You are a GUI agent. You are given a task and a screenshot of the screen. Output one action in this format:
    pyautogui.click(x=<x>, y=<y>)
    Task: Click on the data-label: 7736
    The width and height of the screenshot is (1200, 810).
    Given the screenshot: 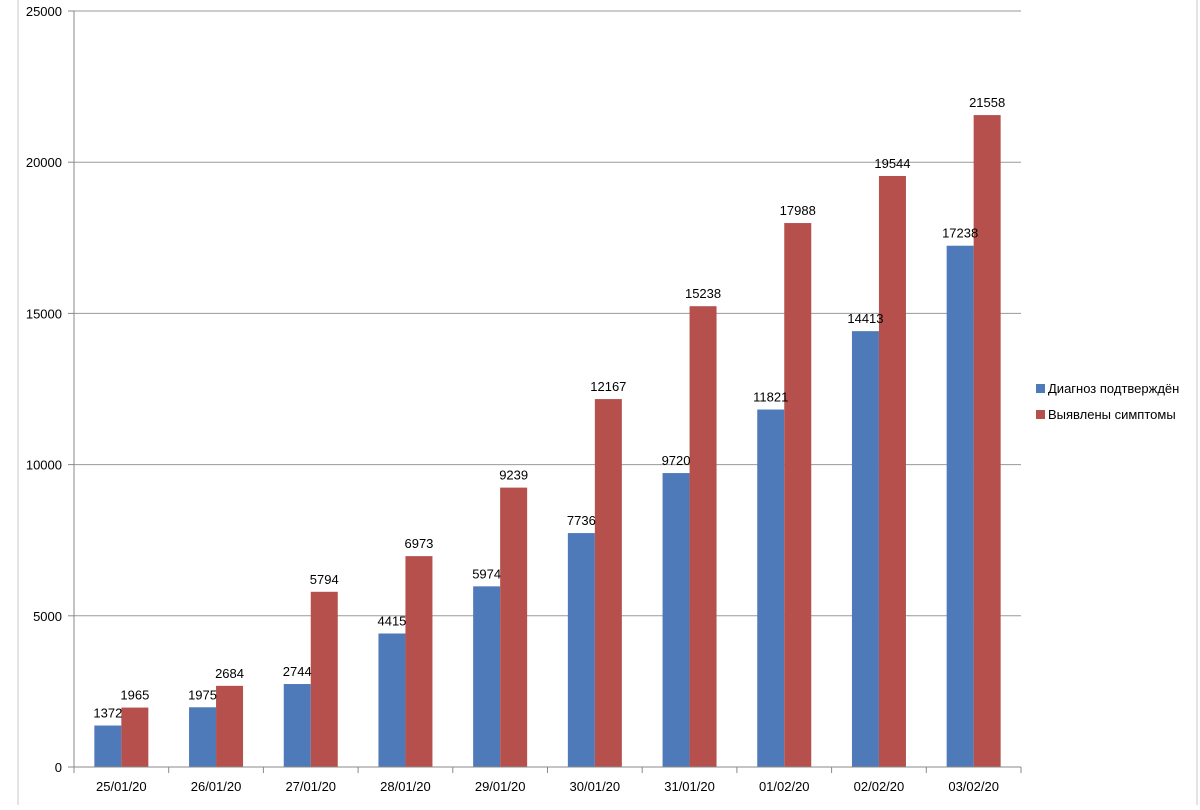 What is the action you would take?
    pyautogui.click(x=581, y=520)
    